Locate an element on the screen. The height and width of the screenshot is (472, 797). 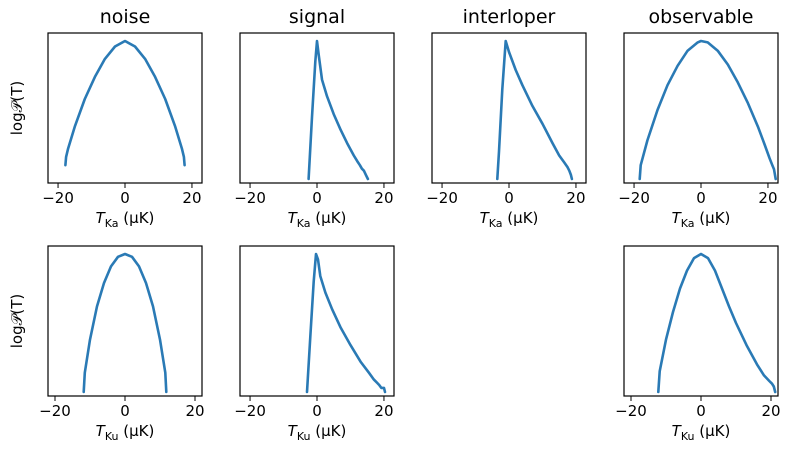
panel-row2-1-0: −20 0 20 TKu (μK) is located at coordinates (122, 344).